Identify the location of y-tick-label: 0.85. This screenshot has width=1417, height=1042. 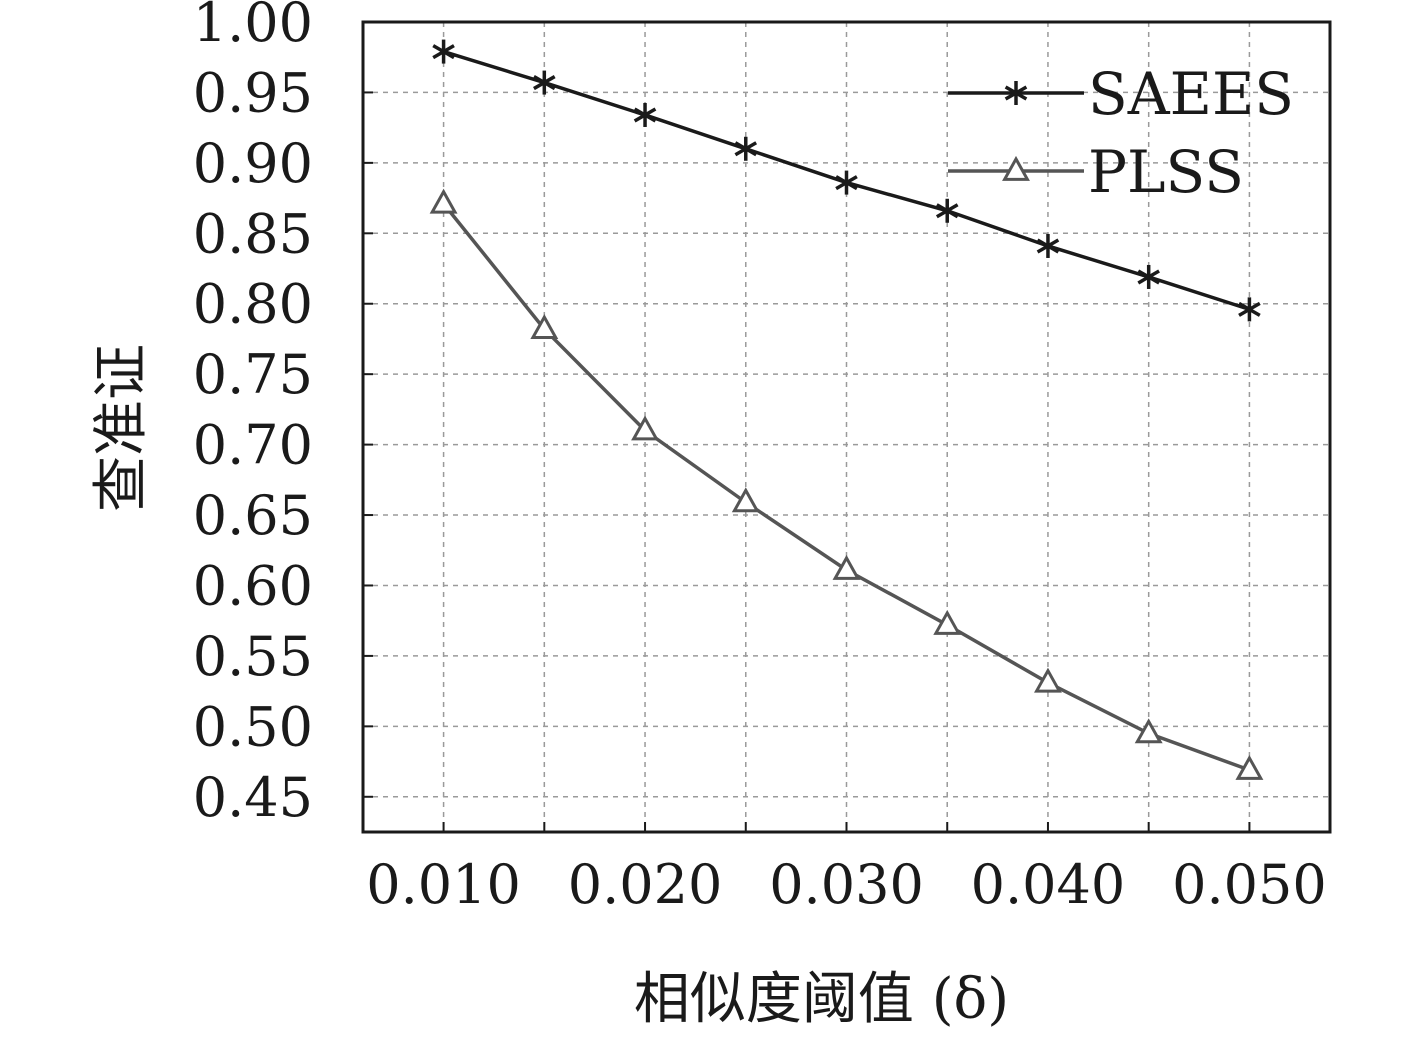
(253, 233).